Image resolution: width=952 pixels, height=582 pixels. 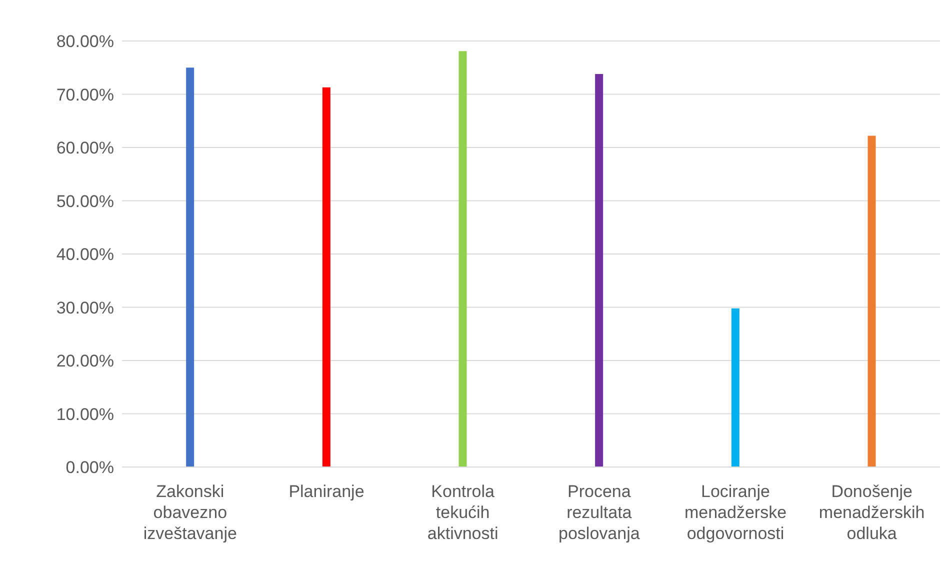 I want to click on x-tick-label: Procena rezultata poslovanja, so click(x=599, y=512).